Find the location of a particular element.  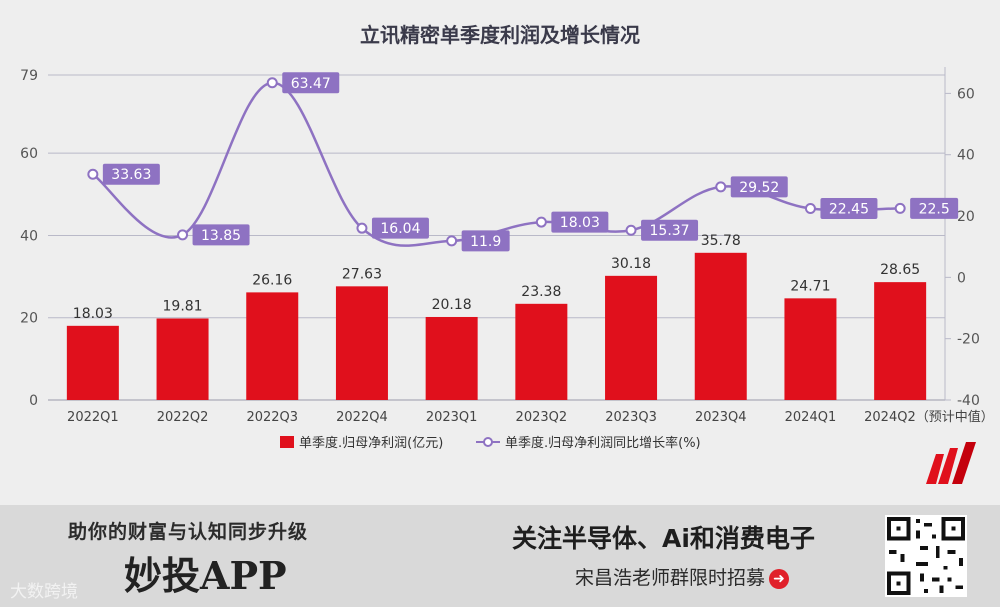

x-tick-label: 2024Q1 is located at coordinates (811, 417).